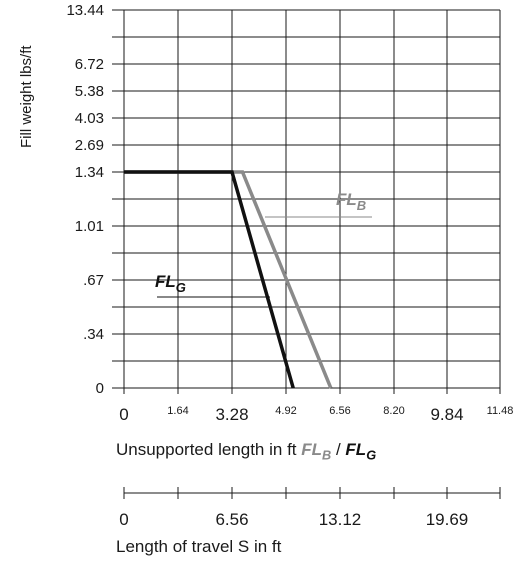 The width and height of the screenshot is (520, 561). What do you see at coordinates (340, 519) in the screenshot?
I see `secondary-tick-label: 13.12` at bounding box center [340, 519].